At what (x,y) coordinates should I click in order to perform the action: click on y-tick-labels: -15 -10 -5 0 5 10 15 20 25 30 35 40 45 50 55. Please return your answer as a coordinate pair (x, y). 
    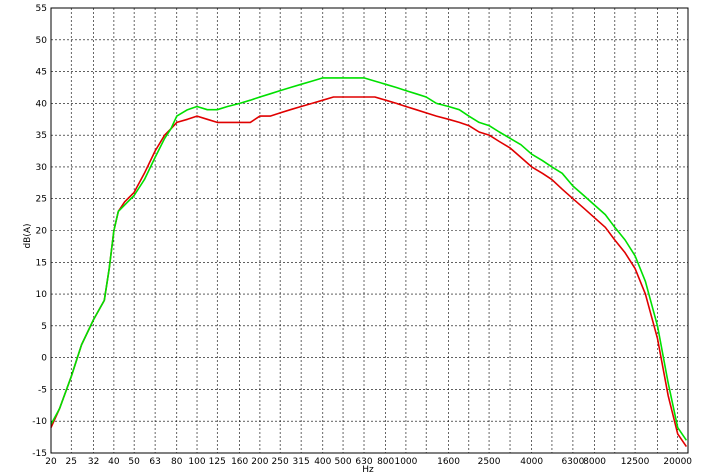
    Looking at the image, I should click on (39, 231).